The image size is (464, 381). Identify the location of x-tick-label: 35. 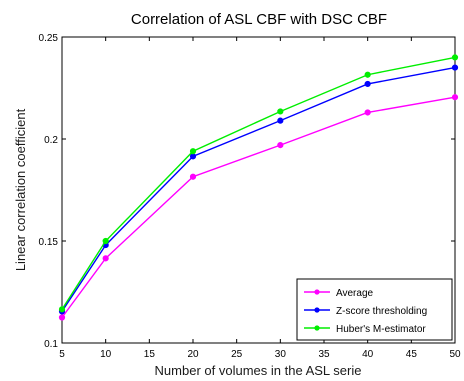
(324, 354).